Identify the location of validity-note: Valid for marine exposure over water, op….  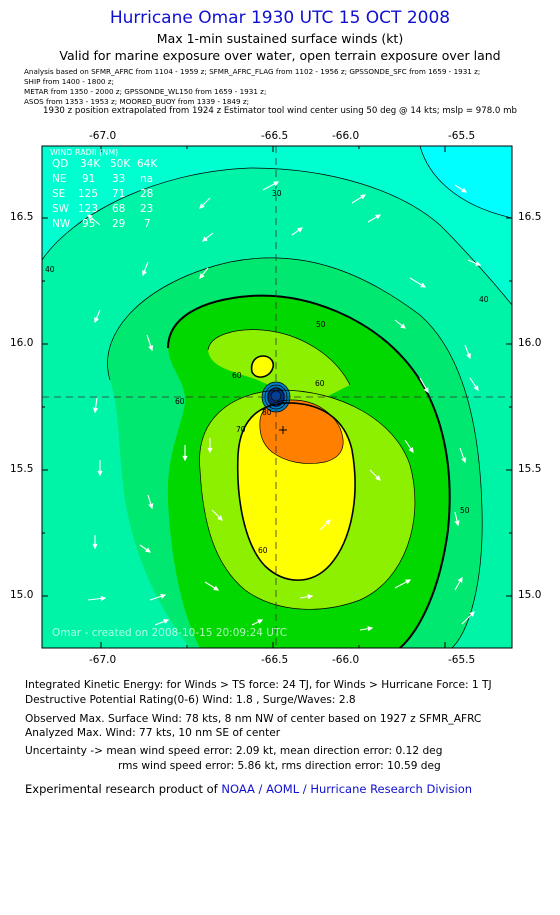
(280, 55).